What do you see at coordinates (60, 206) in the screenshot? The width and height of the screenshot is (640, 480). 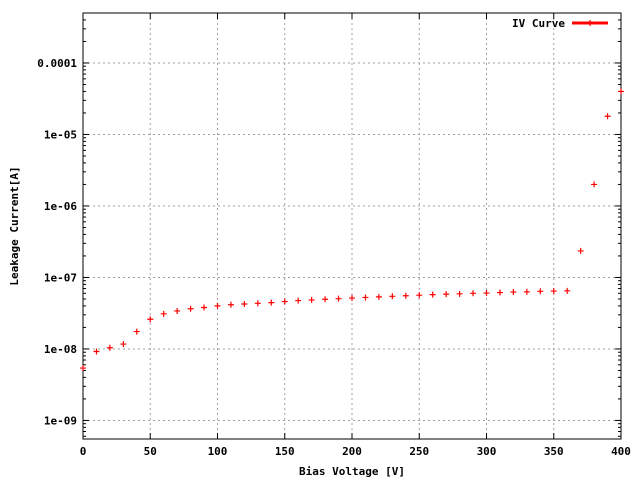 I see `y-tick-label: 1e-06` at bounding box center [60, 206].